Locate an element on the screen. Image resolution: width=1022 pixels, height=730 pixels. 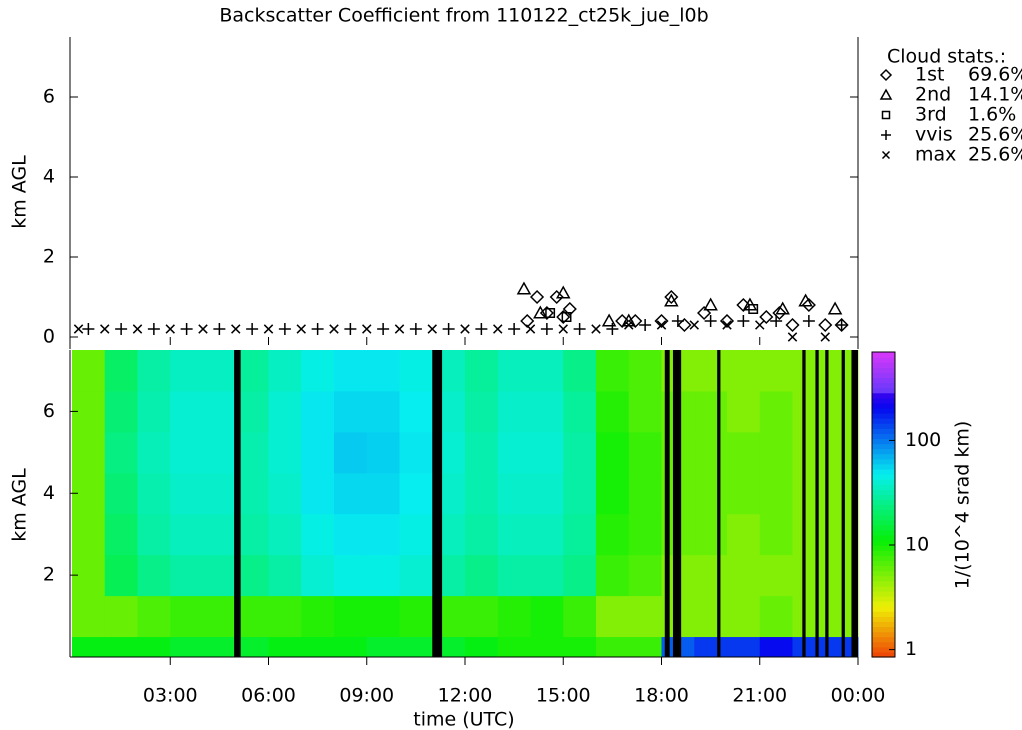
legend-title: Cloud stats.: is located at coordinates (946, 57).